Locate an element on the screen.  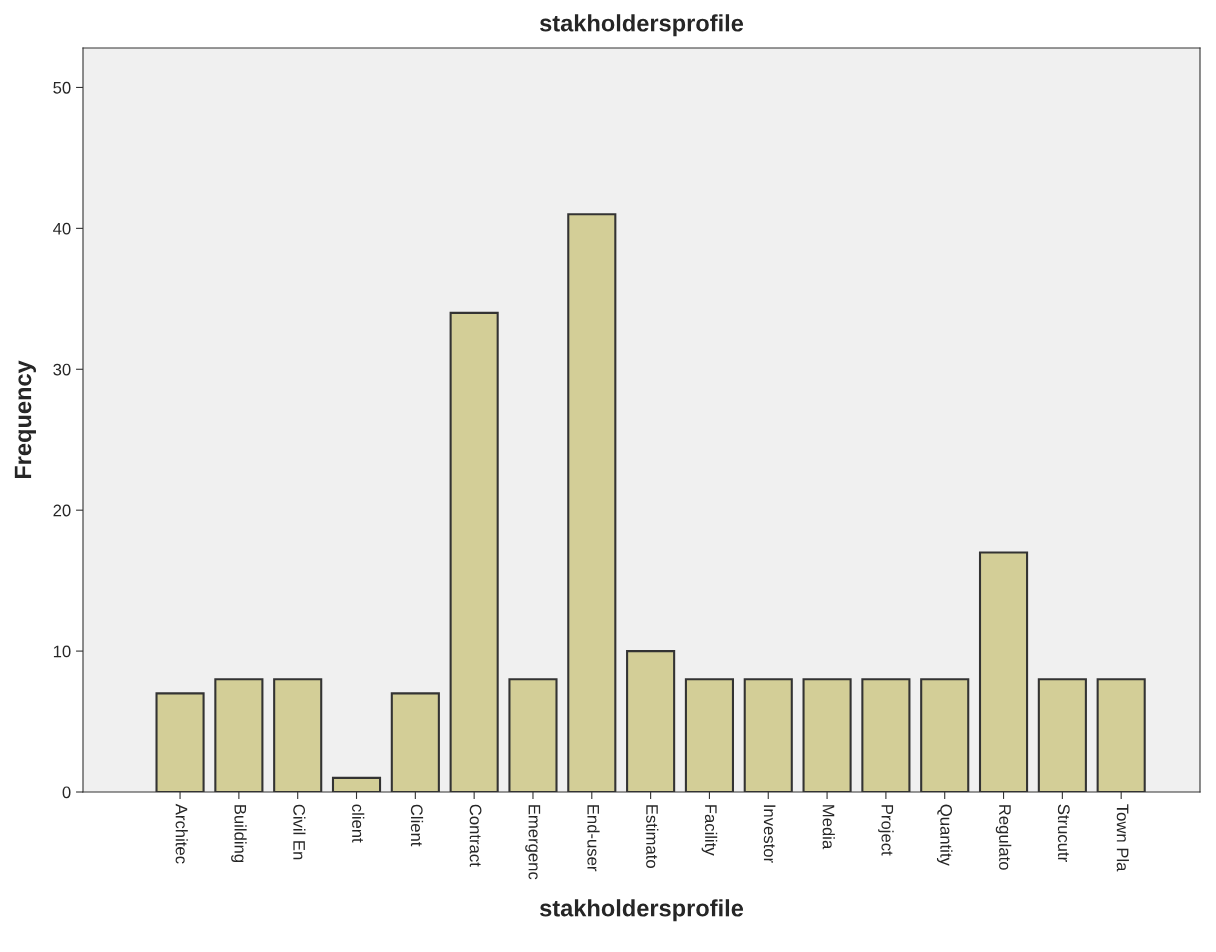
x-tick-label: Civil En is located at coordinates (299, 832).